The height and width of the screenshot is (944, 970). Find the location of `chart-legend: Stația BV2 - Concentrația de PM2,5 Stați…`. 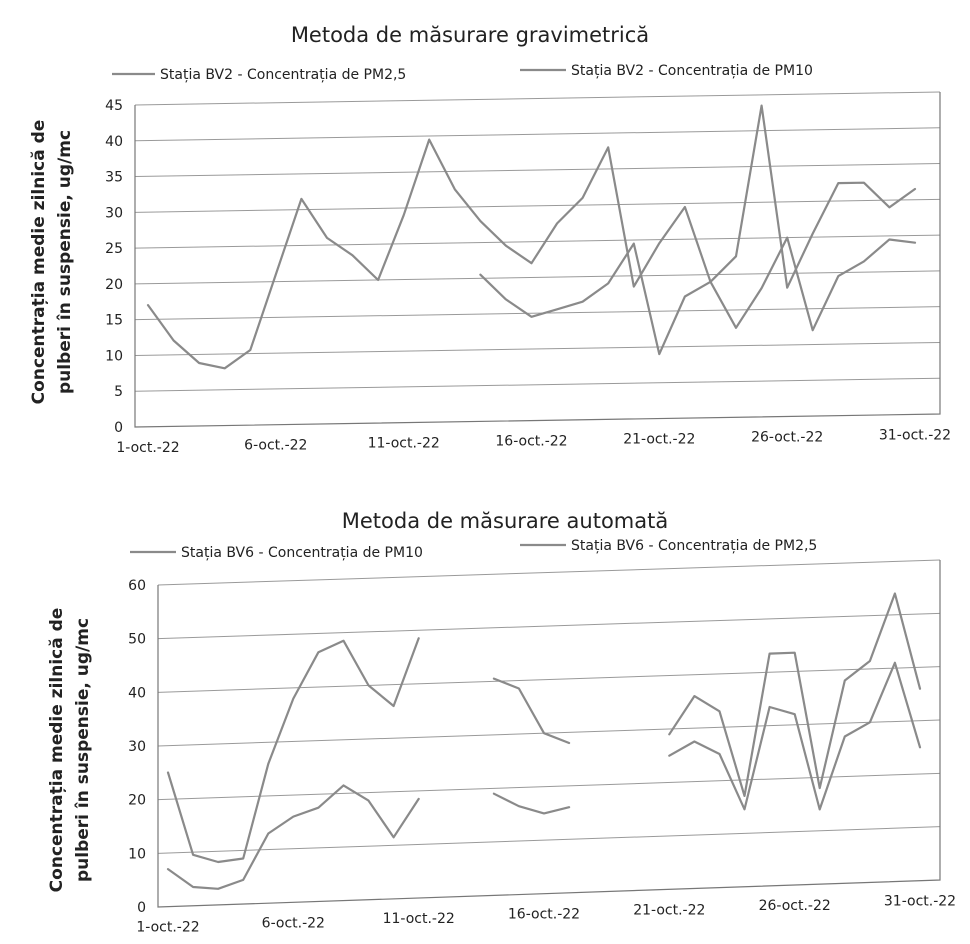

chart-legend: Stația BV2 - Concentrația de PM2,5 Stați… is located at coordinates (462, 73).